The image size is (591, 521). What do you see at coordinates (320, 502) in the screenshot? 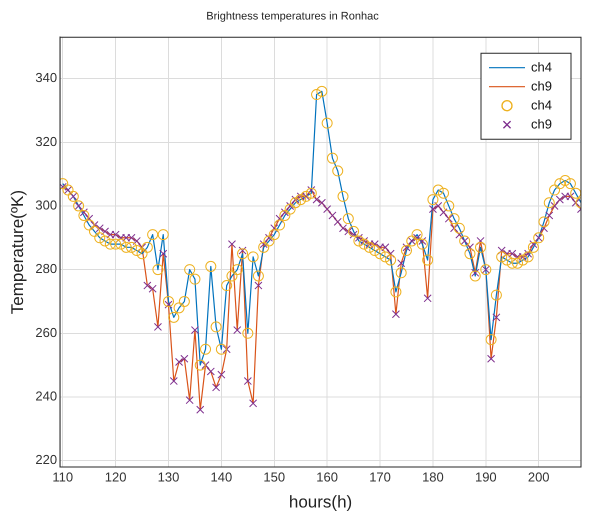
I see `x-axis-title: hours(h)` at bounding box center [320, 502].